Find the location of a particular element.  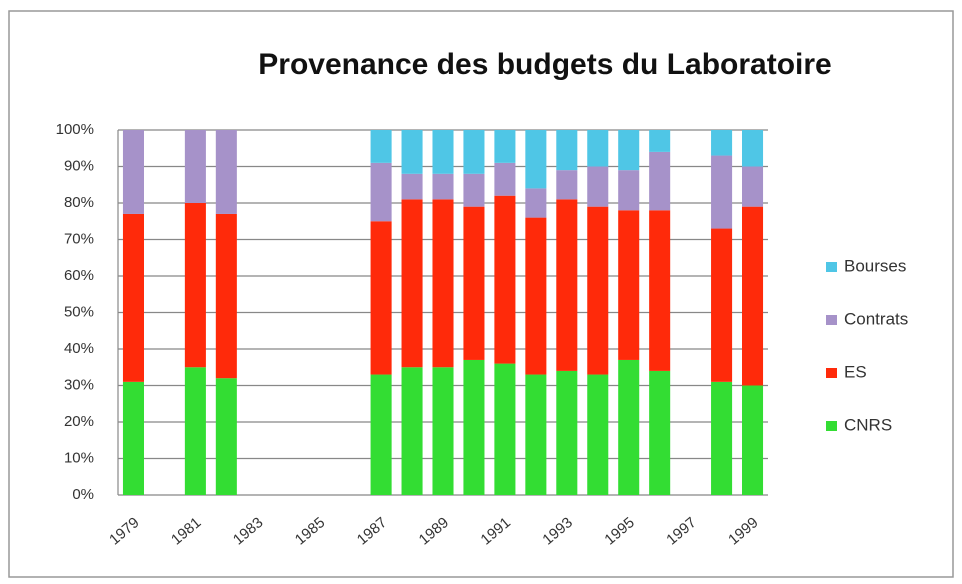

y-tick-label: 40% is located at coordinates (79, 348).